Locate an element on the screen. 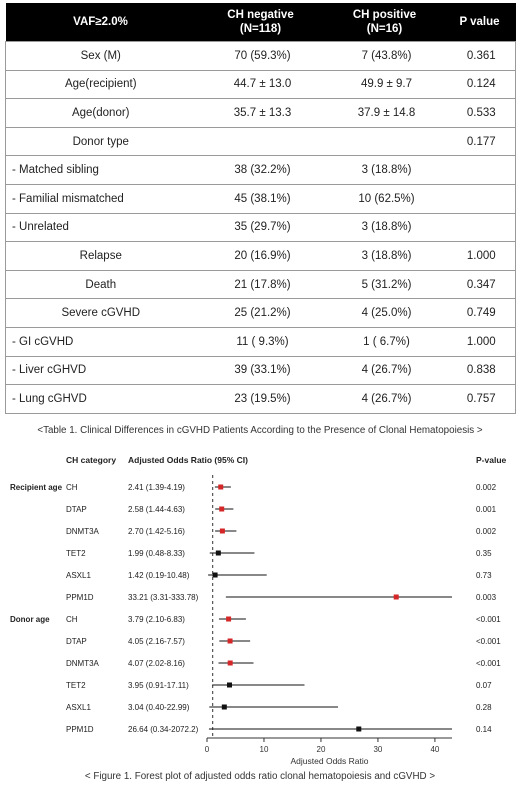 This screenshot has width=520, height=799. ch-positive-value: 4 (25.0%) is located at coordinates (384, 313).